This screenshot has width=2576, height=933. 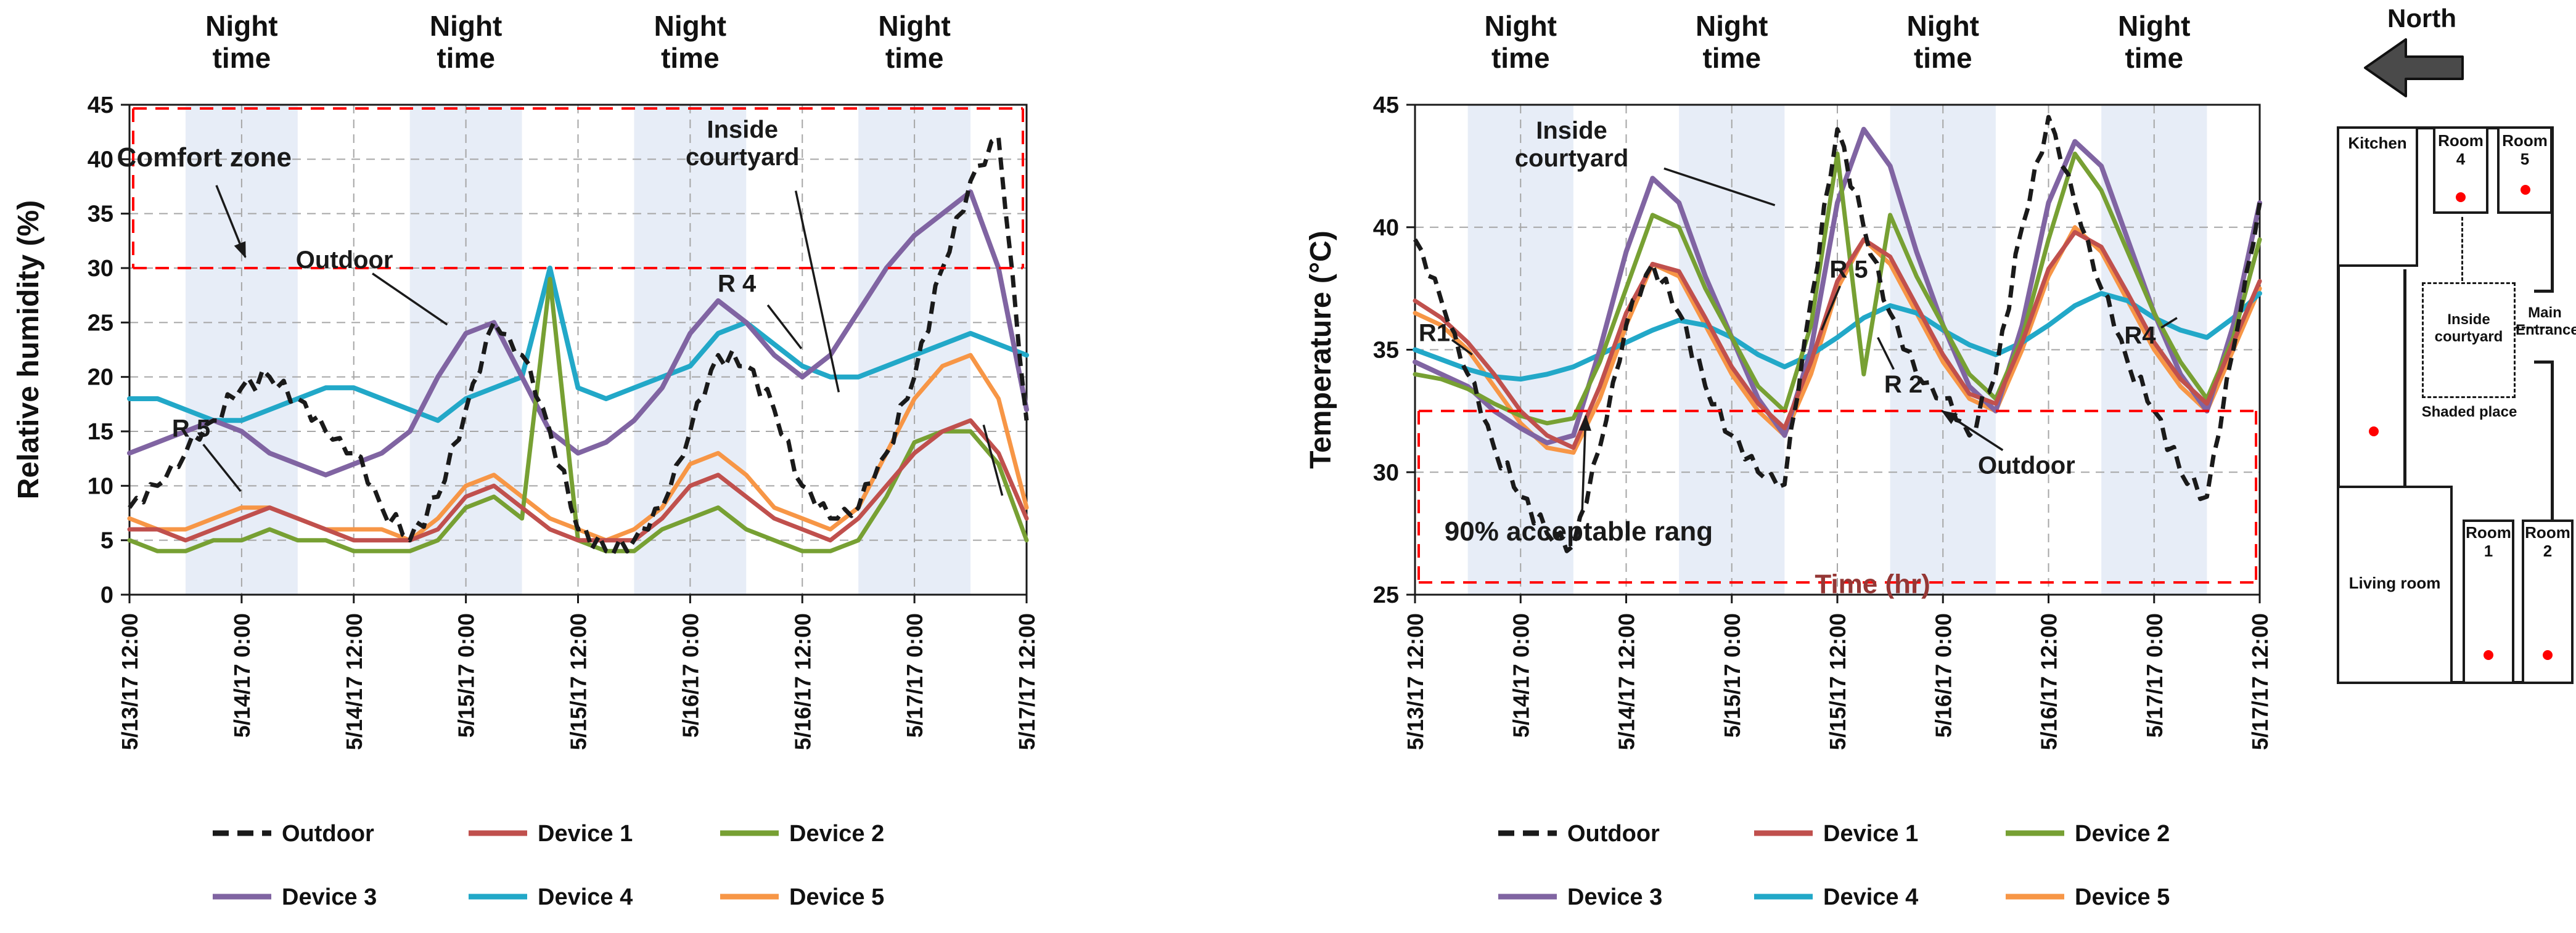 I want to click on x-axis-tick-label: 5/14/17 0:00, so click(x=1520, y=675).